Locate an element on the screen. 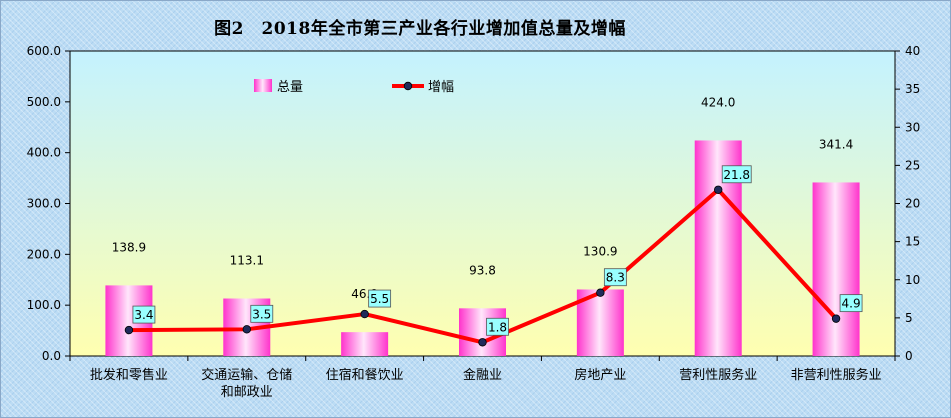 The image size is (951, 418). right-axis-tick-label: 25 is located at coordinates (912, 165).